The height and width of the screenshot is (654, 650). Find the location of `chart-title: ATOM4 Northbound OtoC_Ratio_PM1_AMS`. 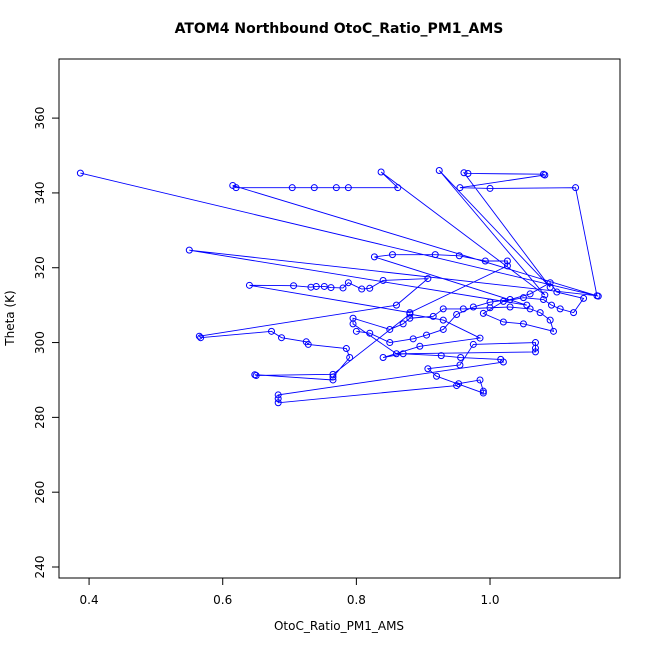

chart-title: ATOM4 Northbound OtoC_Ratio_PM1_AMS is located at coordinates (339, 29).